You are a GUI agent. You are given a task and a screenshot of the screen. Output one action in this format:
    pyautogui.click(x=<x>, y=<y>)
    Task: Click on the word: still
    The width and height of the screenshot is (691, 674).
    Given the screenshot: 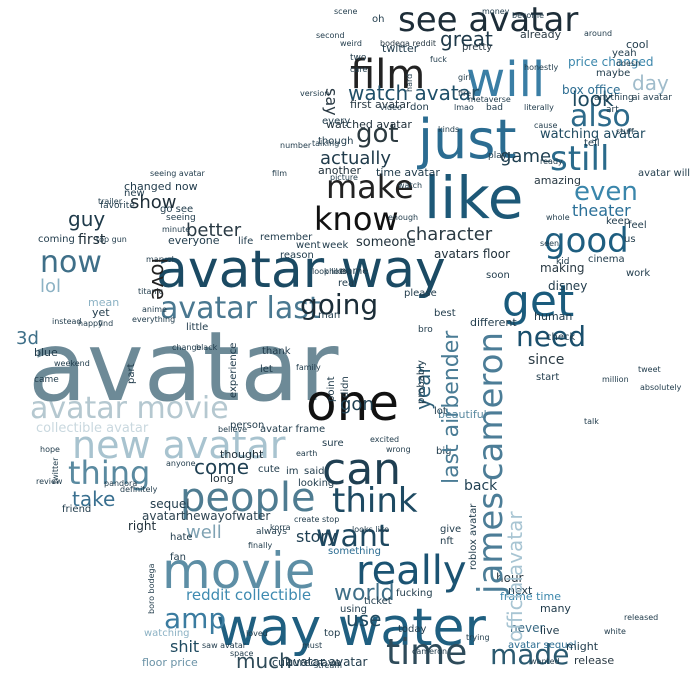 What is the action you would take?
    pyautogui.click(x=579, y=159)
    